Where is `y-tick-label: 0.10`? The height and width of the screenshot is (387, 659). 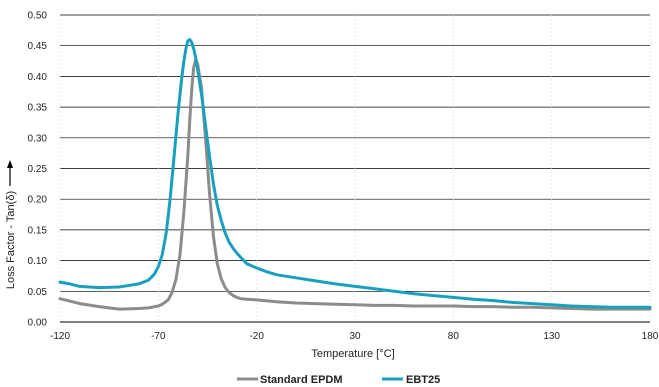 y-tick-label: 0.10 is located at coordinates (38, 261).